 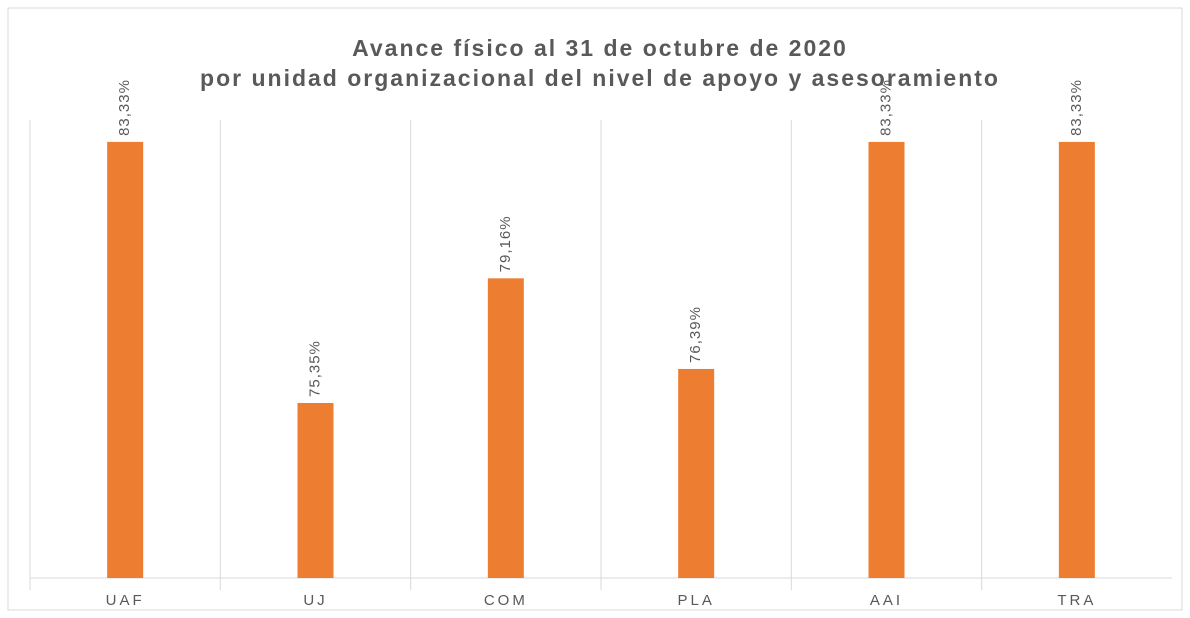 I want to click on x-tick-label: COM, so click(x=506, y=600).